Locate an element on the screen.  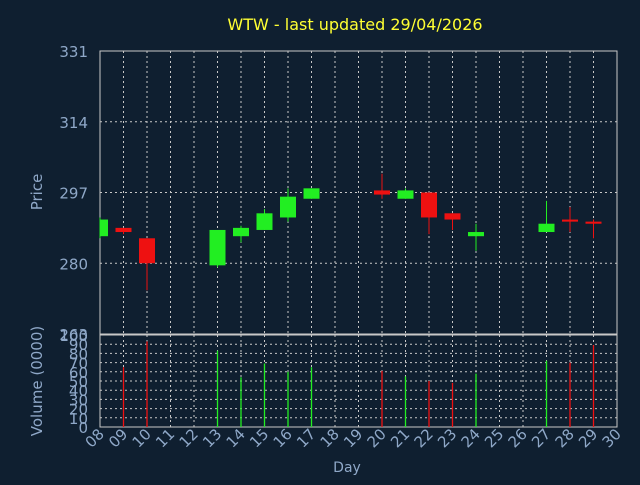
price-tick-label: 314 is located at coordinates (73, 123).